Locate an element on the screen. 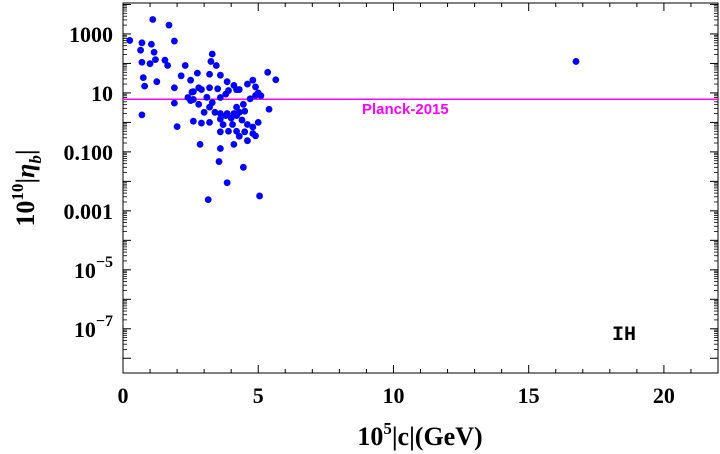 This screenshot has width=720, height=454. y-axis-title-text: 1010|ηb| is located at coordinates (26, 187).